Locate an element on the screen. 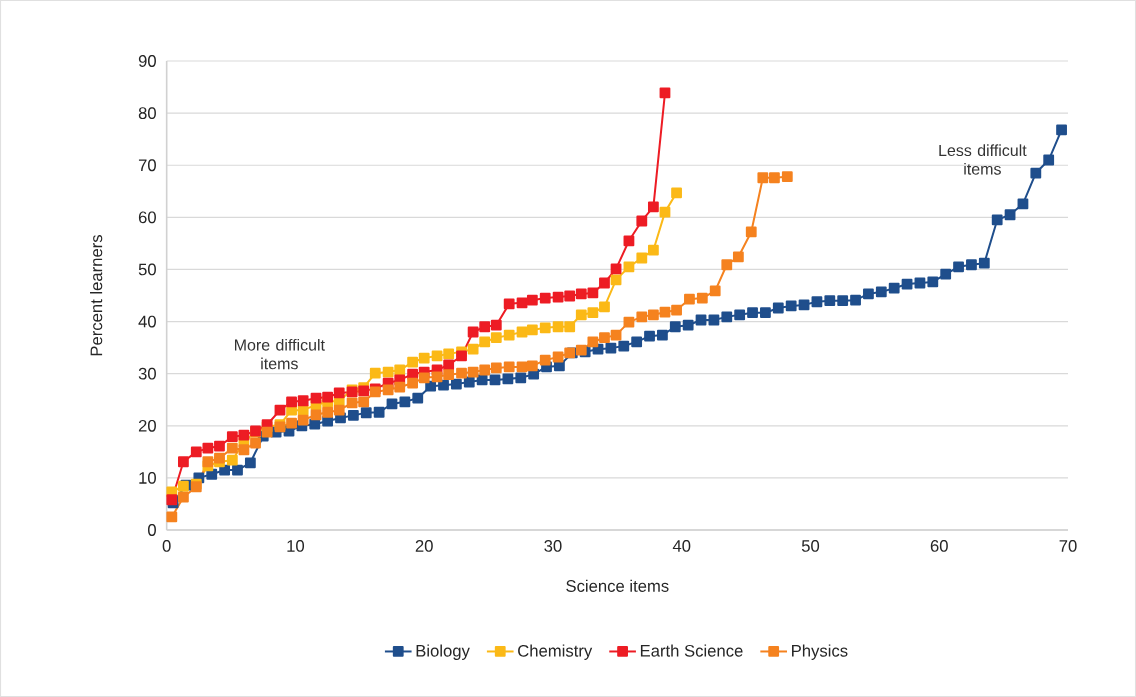 The height and width of the screenshot is (697, 1136). x-tick-label: 50 is located at coordinates (810, 546).